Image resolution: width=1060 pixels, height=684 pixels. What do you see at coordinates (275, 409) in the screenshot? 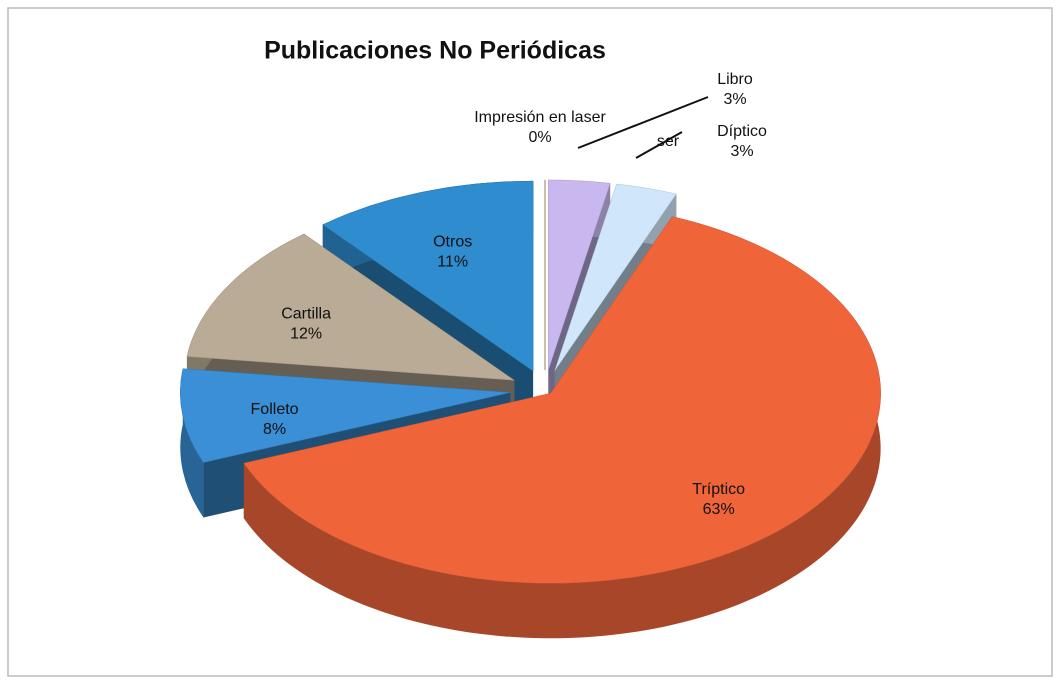
I see `data-label-name: Folleto` at bounding box center [275, 409].